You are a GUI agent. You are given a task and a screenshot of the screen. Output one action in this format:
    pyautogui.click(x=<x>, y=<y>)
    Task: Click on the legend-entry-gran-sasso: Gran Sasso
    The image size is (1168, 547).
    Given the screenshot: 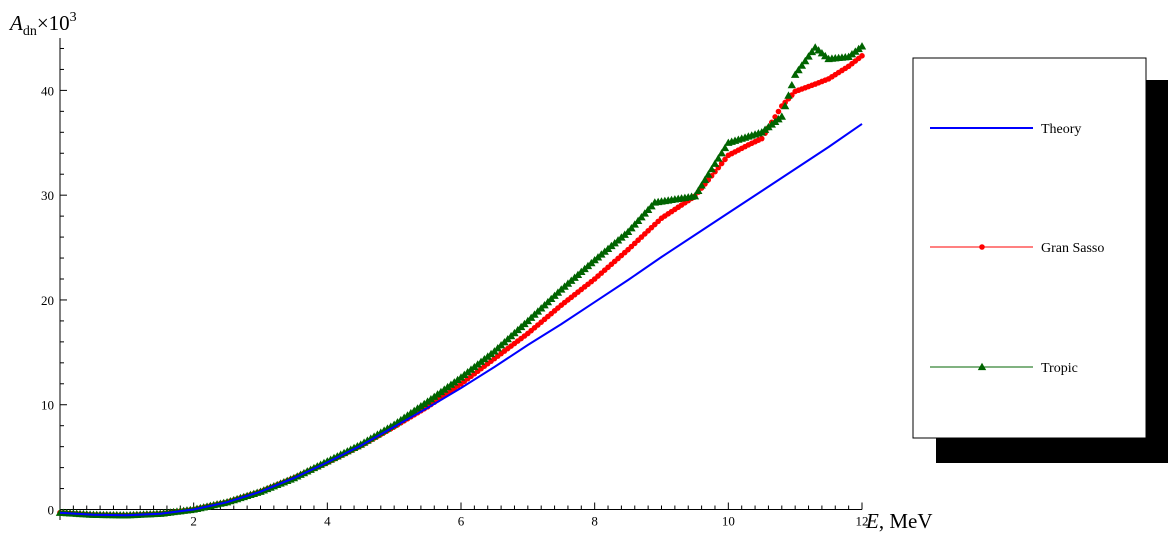 What is the action you would take?
    pyautogui.click(x=1017, y=248)
    